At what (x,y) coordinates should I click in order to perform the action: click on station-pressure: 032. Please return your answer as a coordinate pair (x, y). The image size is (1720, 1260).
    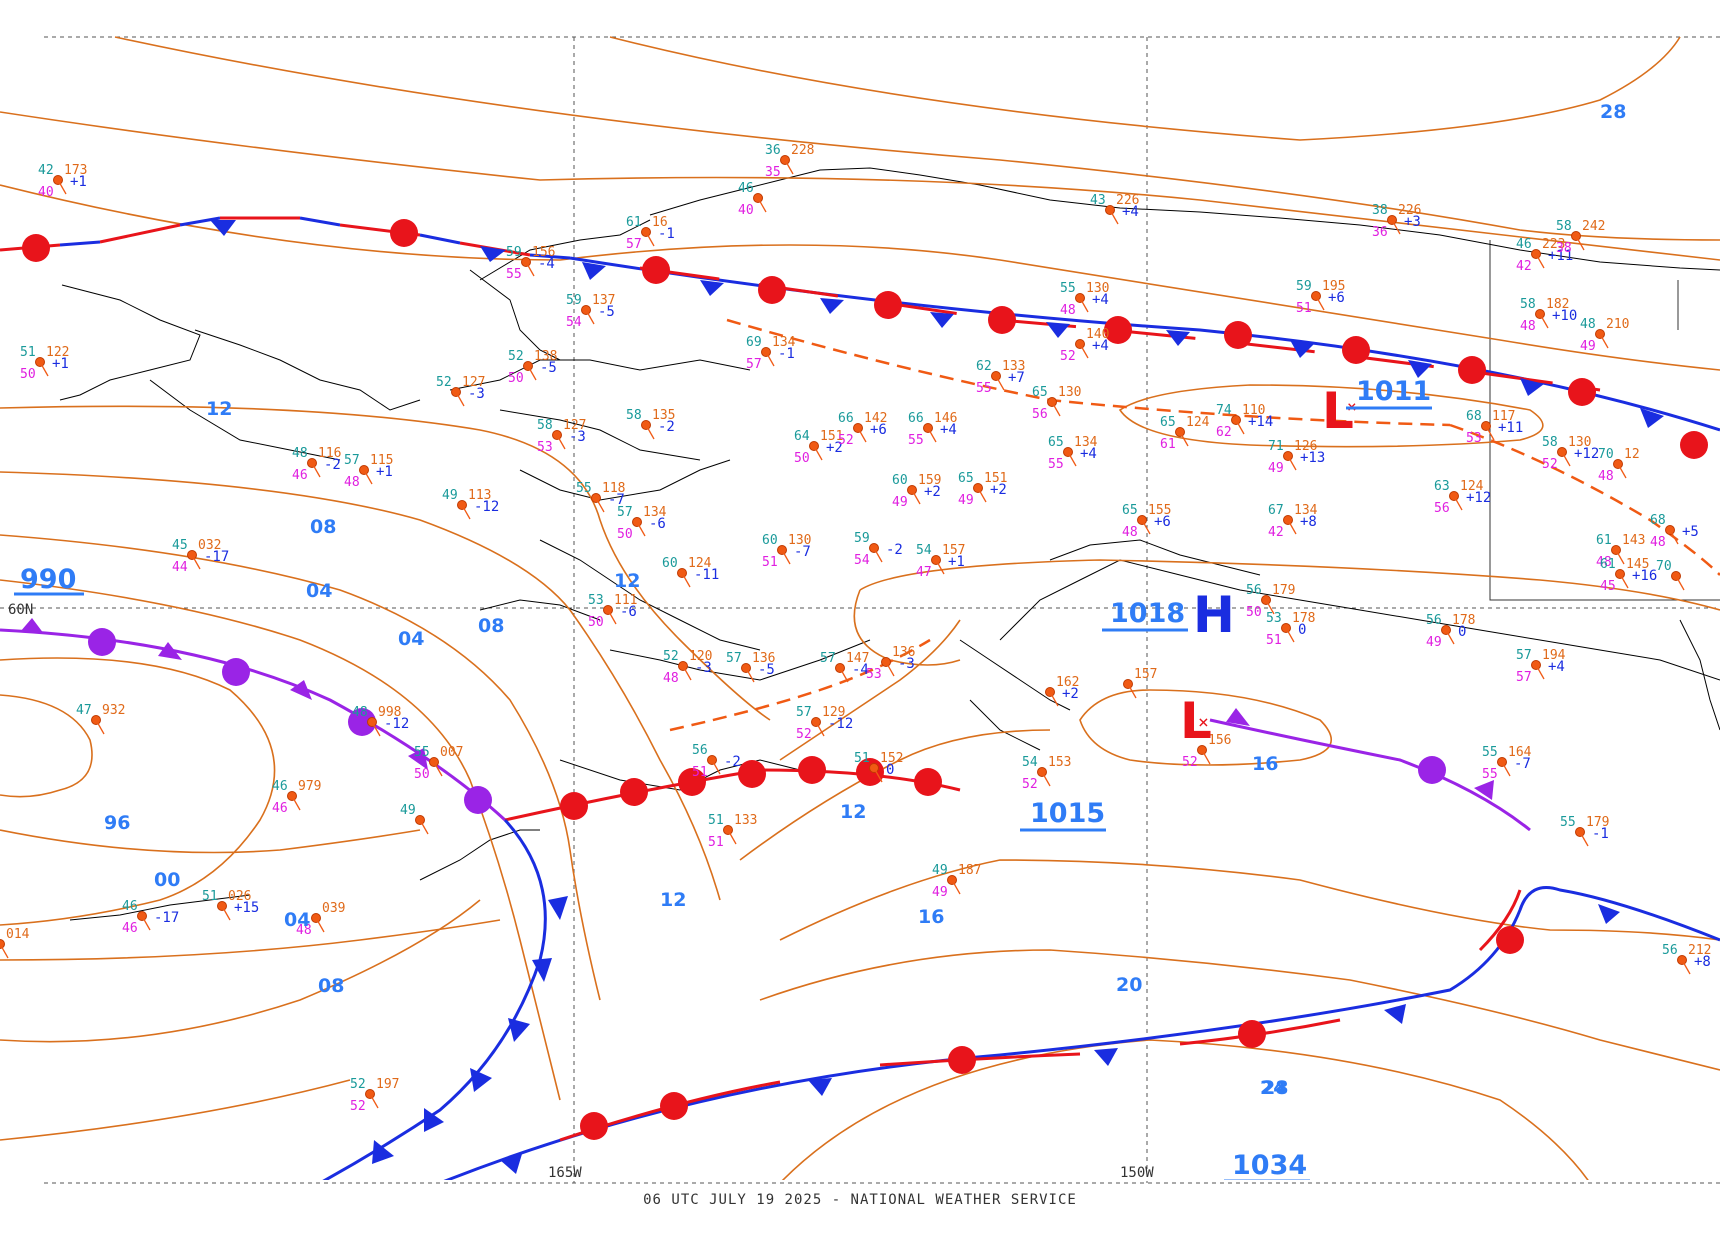
    Looking at the image, I should click on (209, 545).